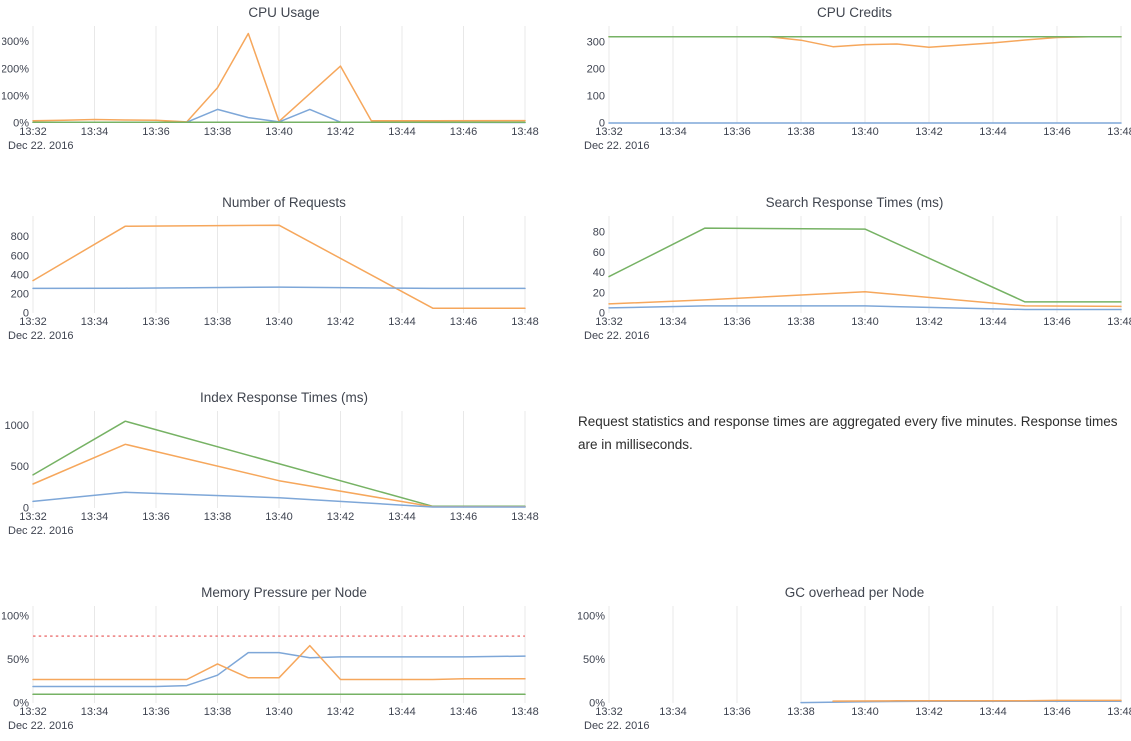 Image resolution: width=1131 pixels, height=741 pixels. I want to click on chart-title-cpu-usage: CPU Usage, so click(284, 12).